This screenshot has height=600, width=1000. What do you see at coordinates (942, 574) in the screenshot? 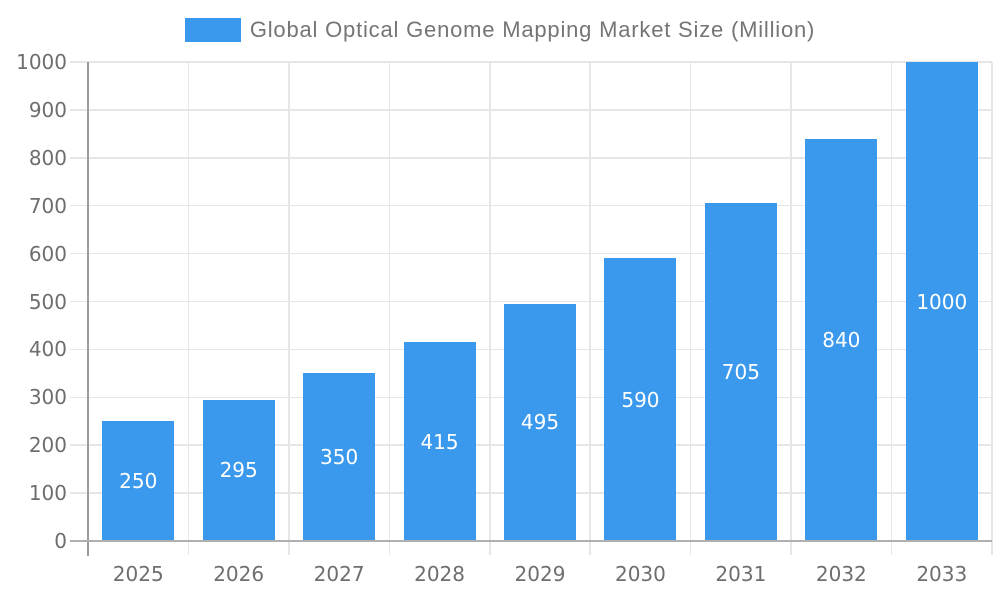
I see `x-tick-label: 2033` at bounding box center [942, 574].